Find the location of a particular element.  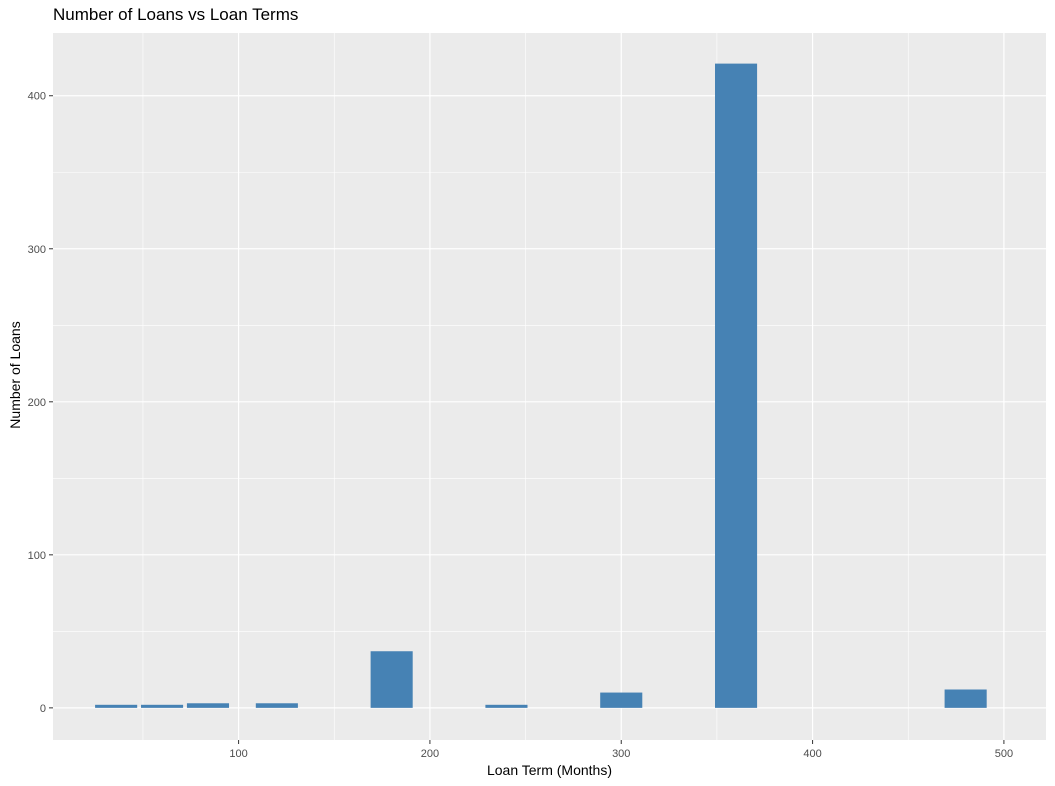

x-tick-label: 500 is located at coordinates (1004, 754).